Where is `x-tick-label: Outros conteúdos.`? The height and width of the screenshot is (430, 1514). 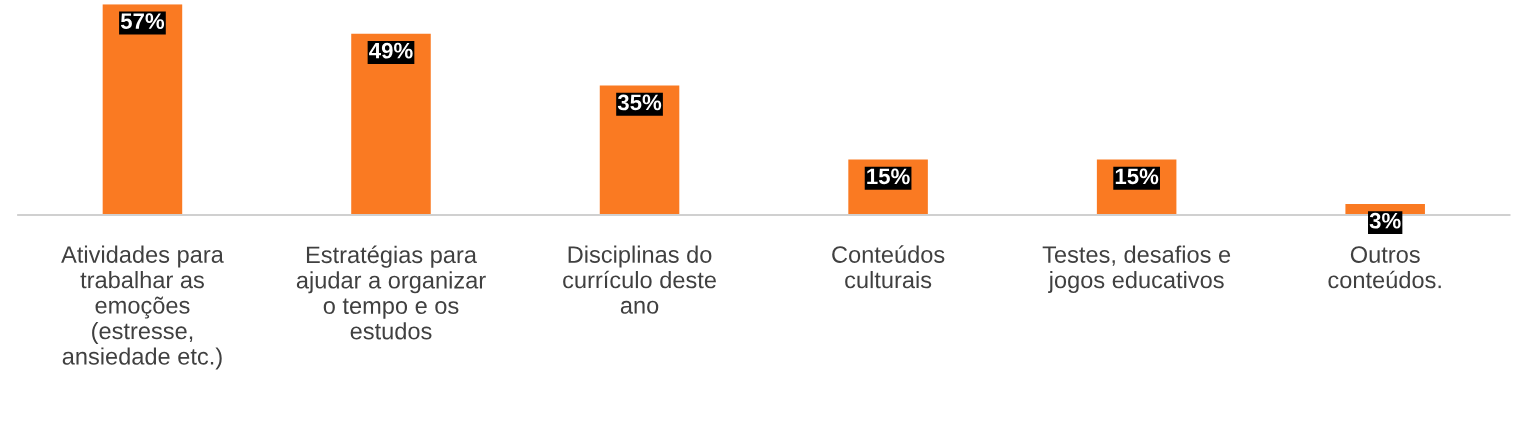
x-tick-label: Outros conteúdos. is located at coordinates (1384, 267).